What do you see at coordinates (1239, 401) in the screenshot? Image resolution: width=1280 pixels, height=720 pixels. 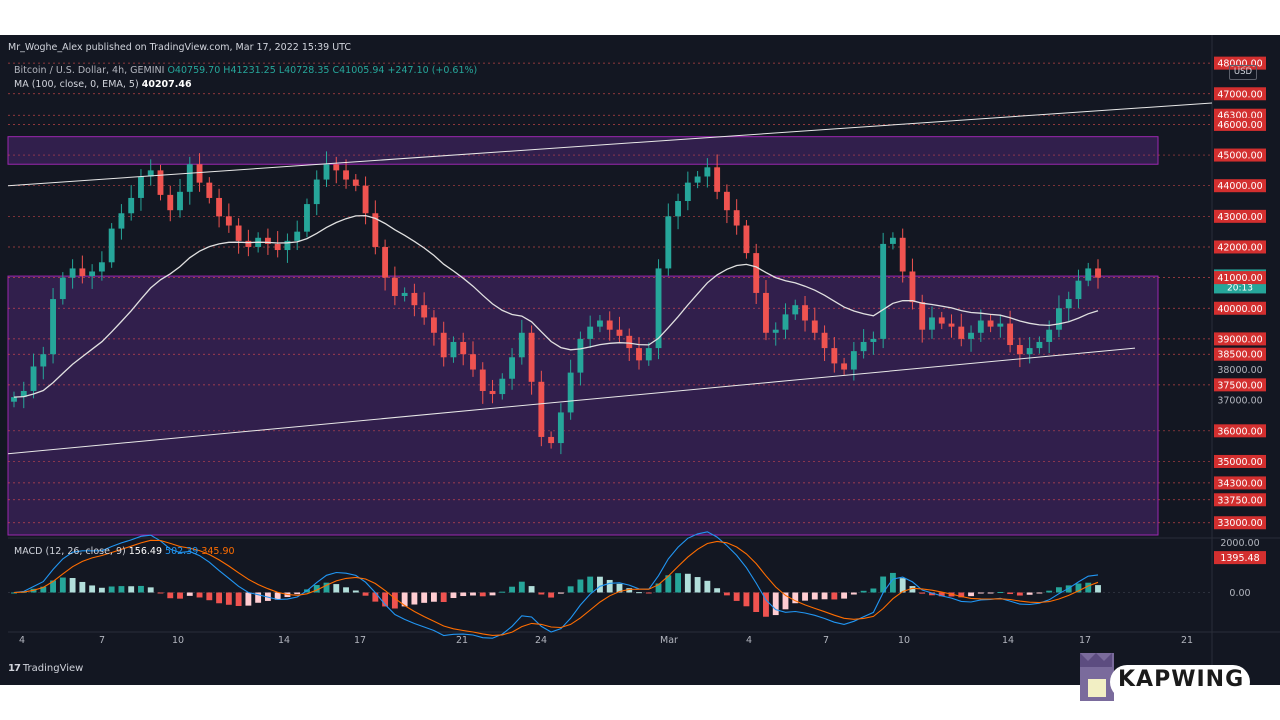 I see `price-tick-label: 37000.00` at bounding box center [1239, 401].